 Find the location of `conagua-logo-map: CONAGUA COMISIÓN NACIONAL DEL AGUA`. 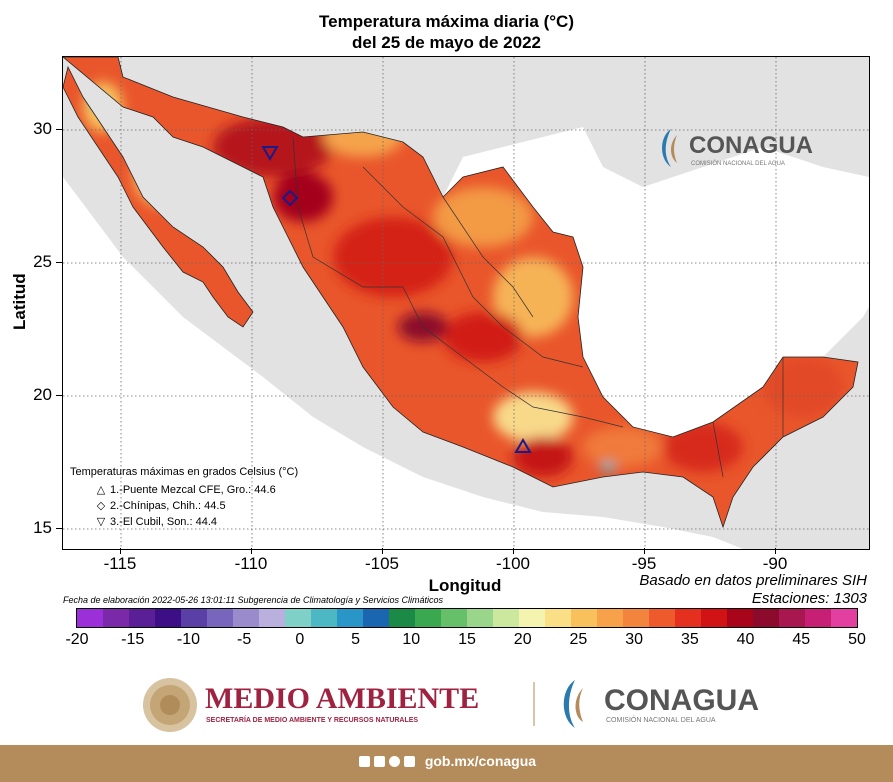

conagua-logo-map: CONAGUA COMISIÓN NACIONAL DEL AGUA is located at coordinates (747, 150).